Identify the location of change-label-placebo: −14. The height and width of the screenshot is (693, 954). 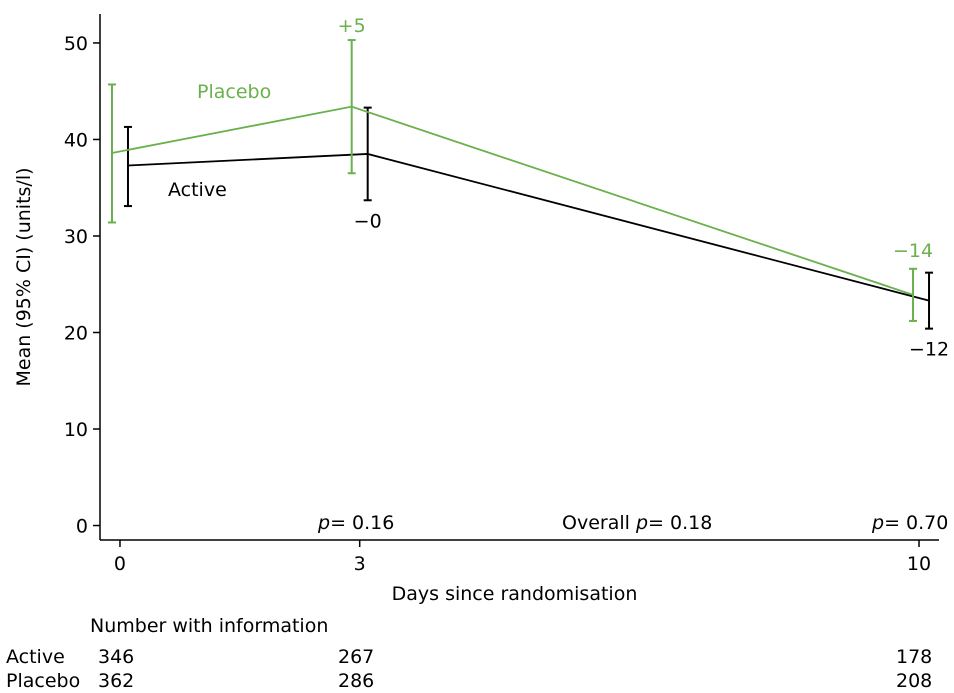
(913, 251).